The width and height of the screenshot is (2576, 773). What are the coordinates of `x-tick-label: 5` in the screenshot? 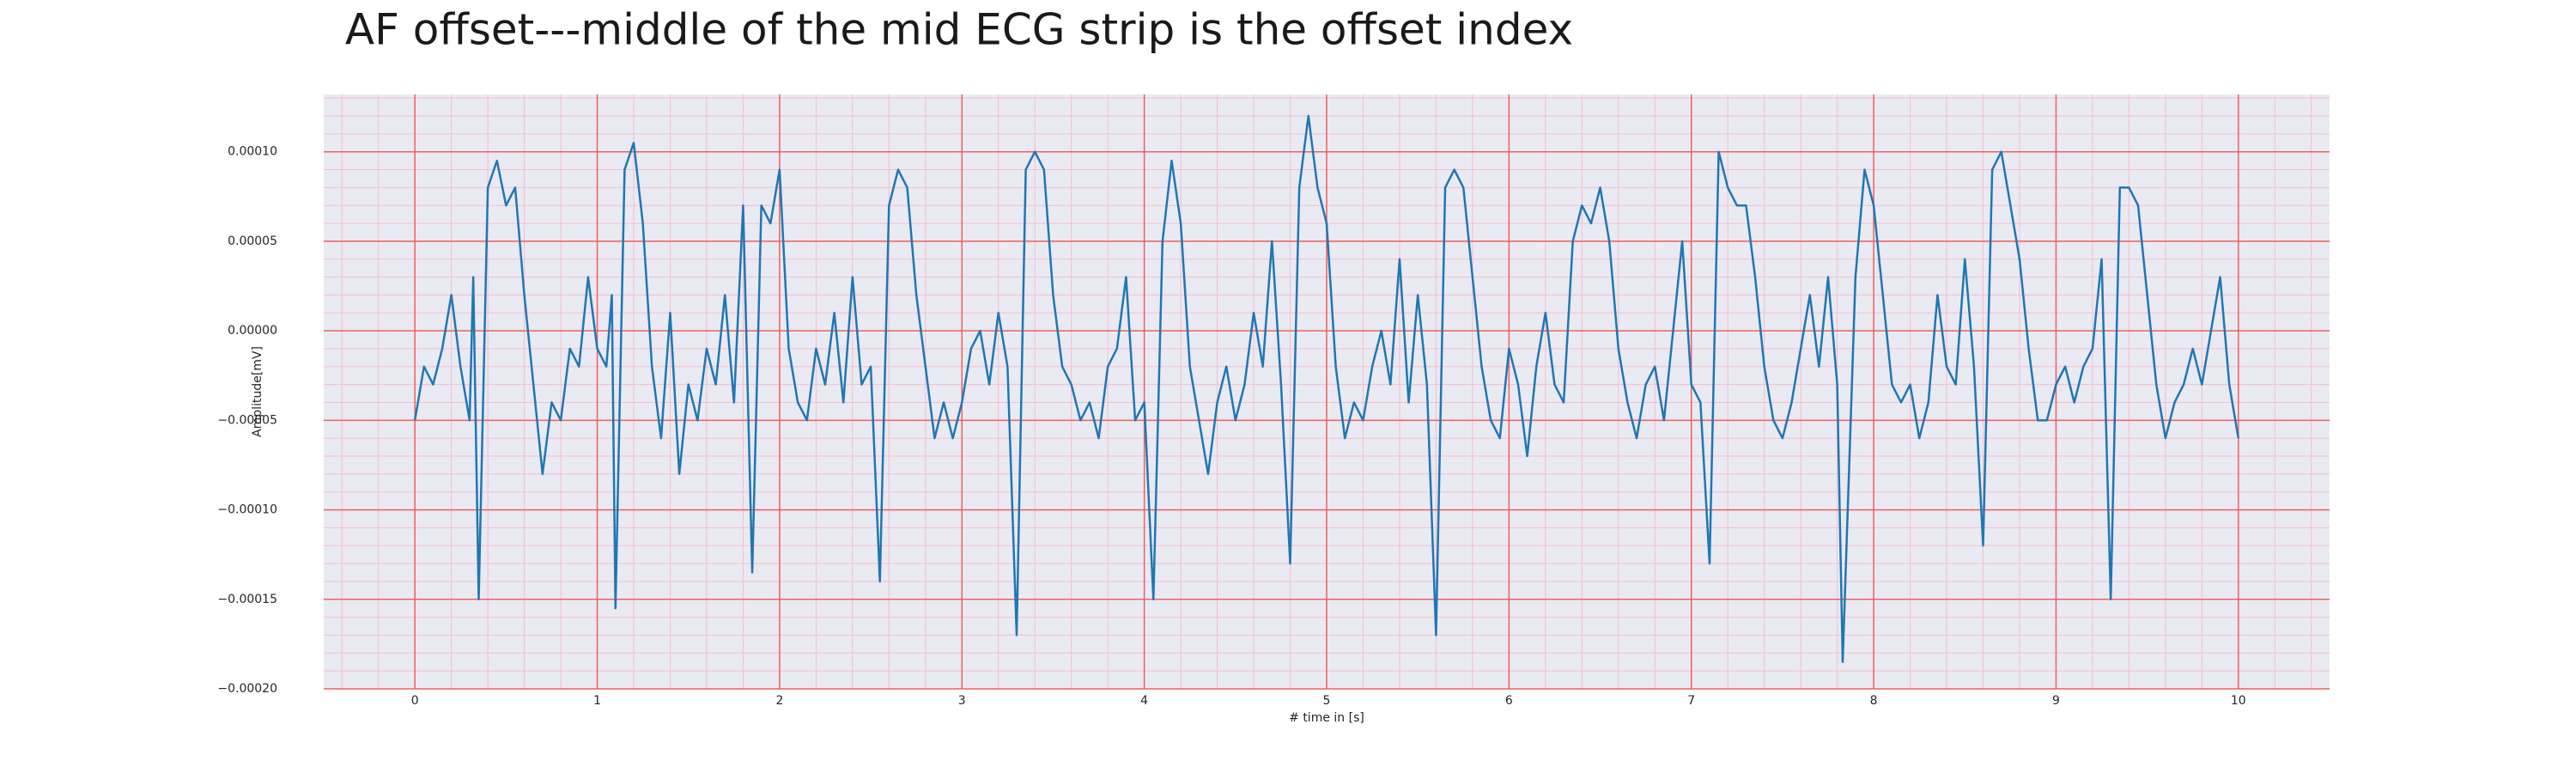 It's located at (1327, 701).